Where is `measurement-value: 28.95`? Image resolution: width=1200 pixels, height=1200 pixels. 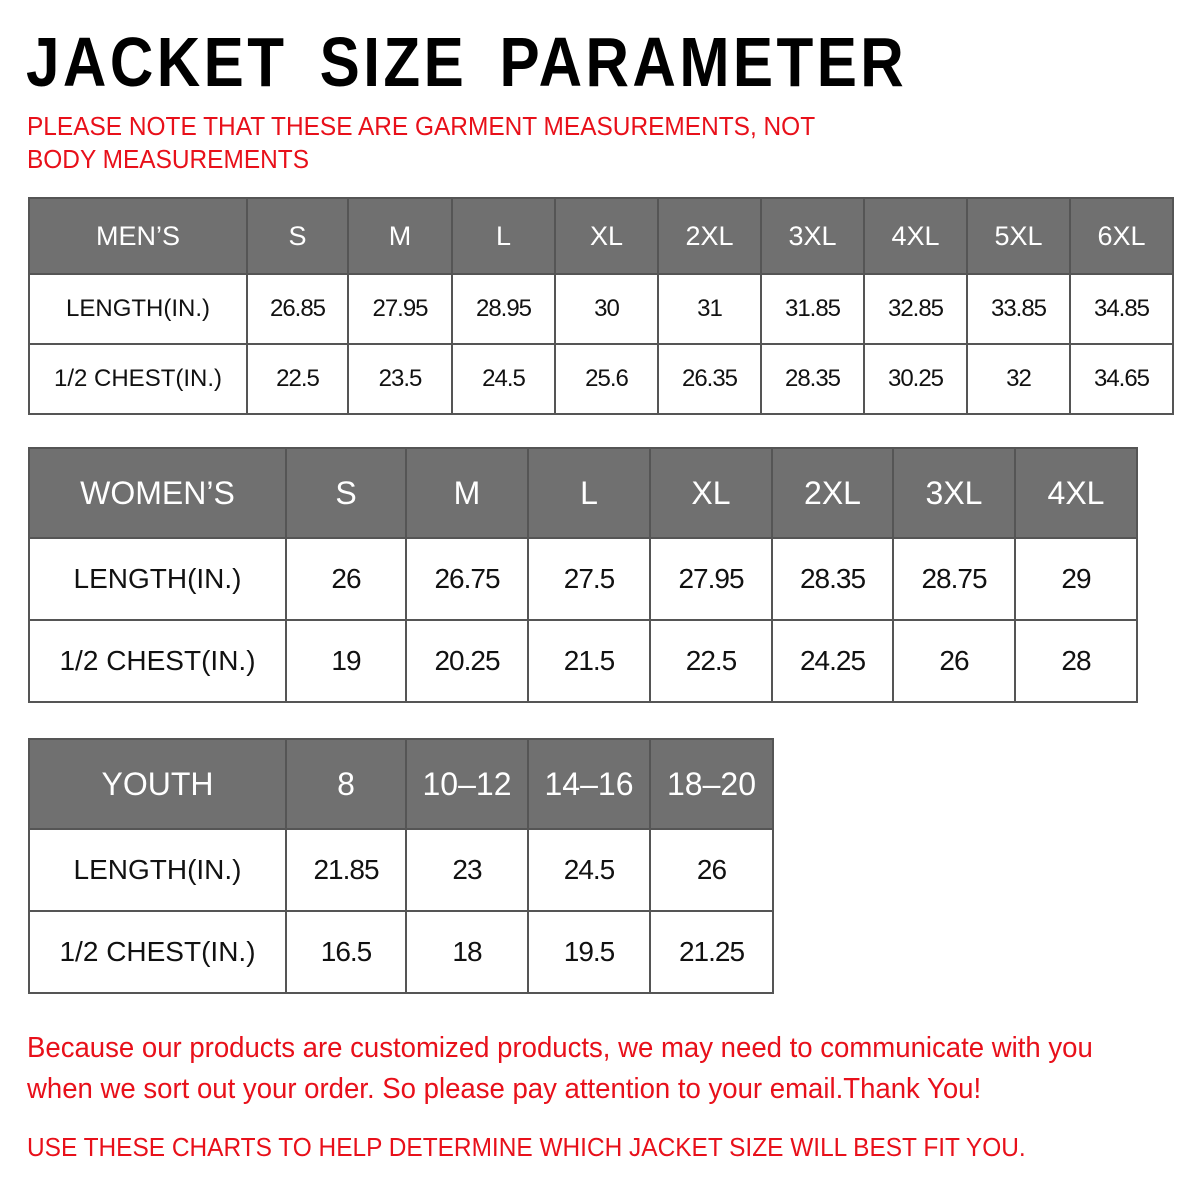 measurement-value: 28.95 is located at coordinates (503, 309).